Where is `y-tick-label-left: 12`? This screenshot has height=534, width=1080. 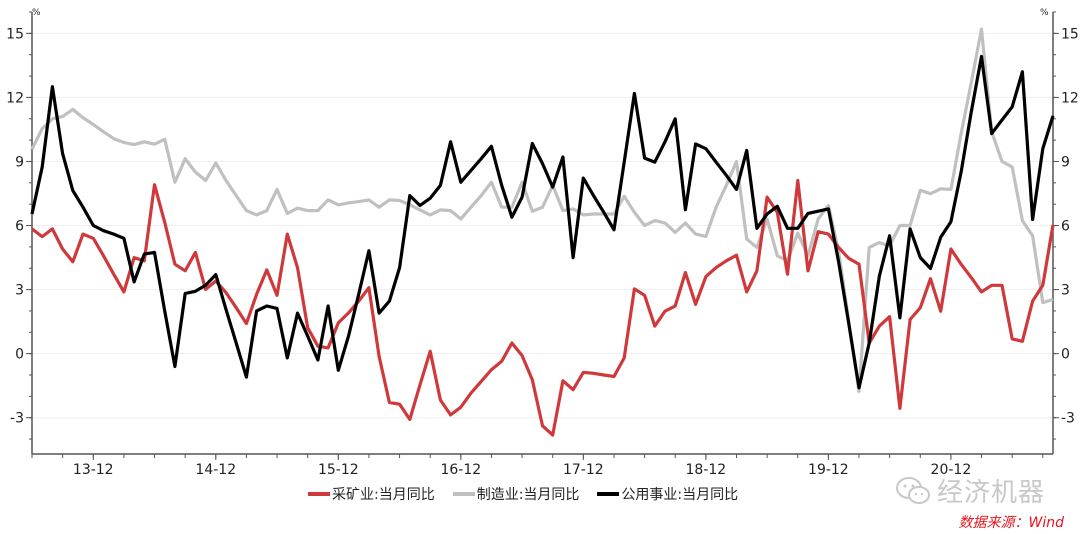 y-tick-label-left: 12 is located at coordinates (15, 98).